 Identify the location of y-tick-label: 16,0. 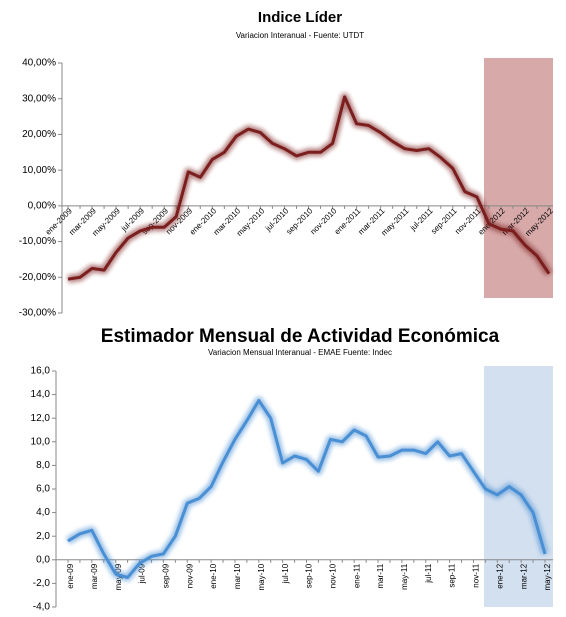
(41, 371).